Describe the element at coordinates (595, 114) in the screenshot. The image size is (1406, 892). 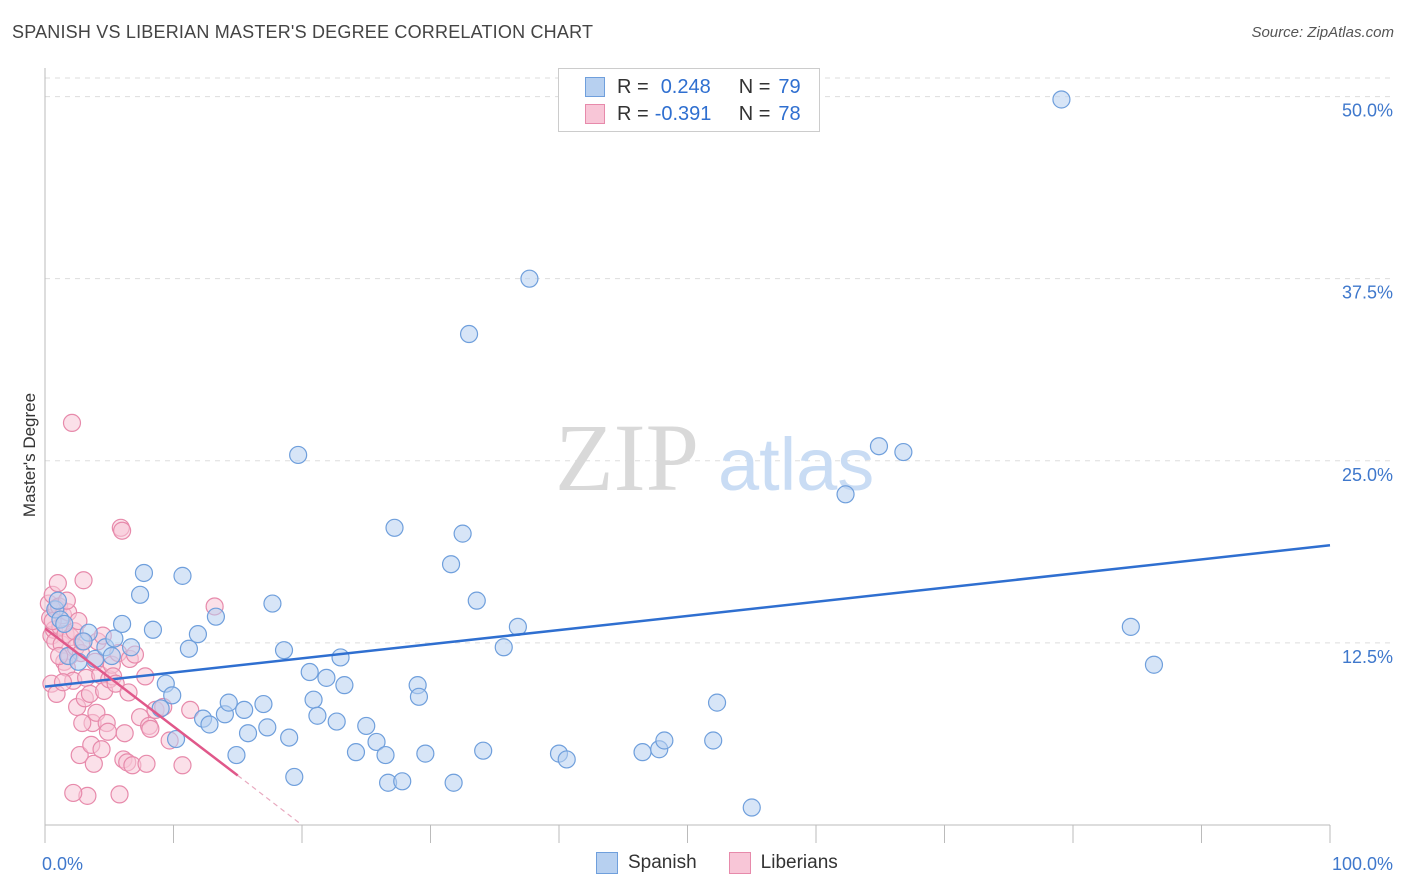
I see `liberian-swatch` at that location.